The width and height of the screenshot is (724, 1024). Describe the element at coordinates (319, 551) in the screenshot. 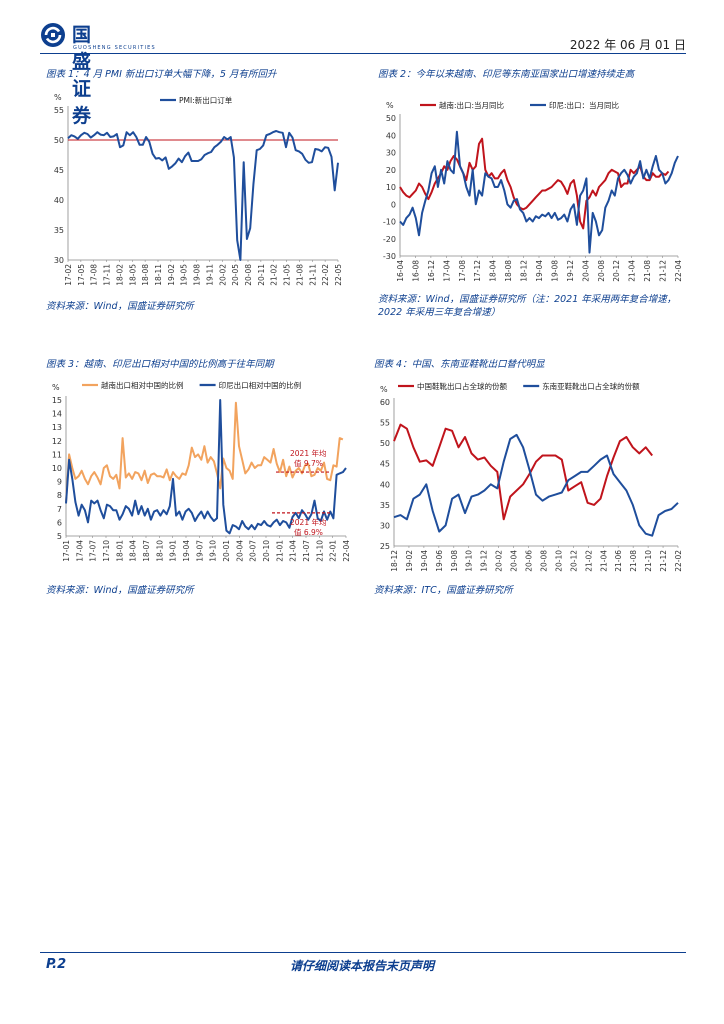

I see `x-tick-label: 21-10` at that location.